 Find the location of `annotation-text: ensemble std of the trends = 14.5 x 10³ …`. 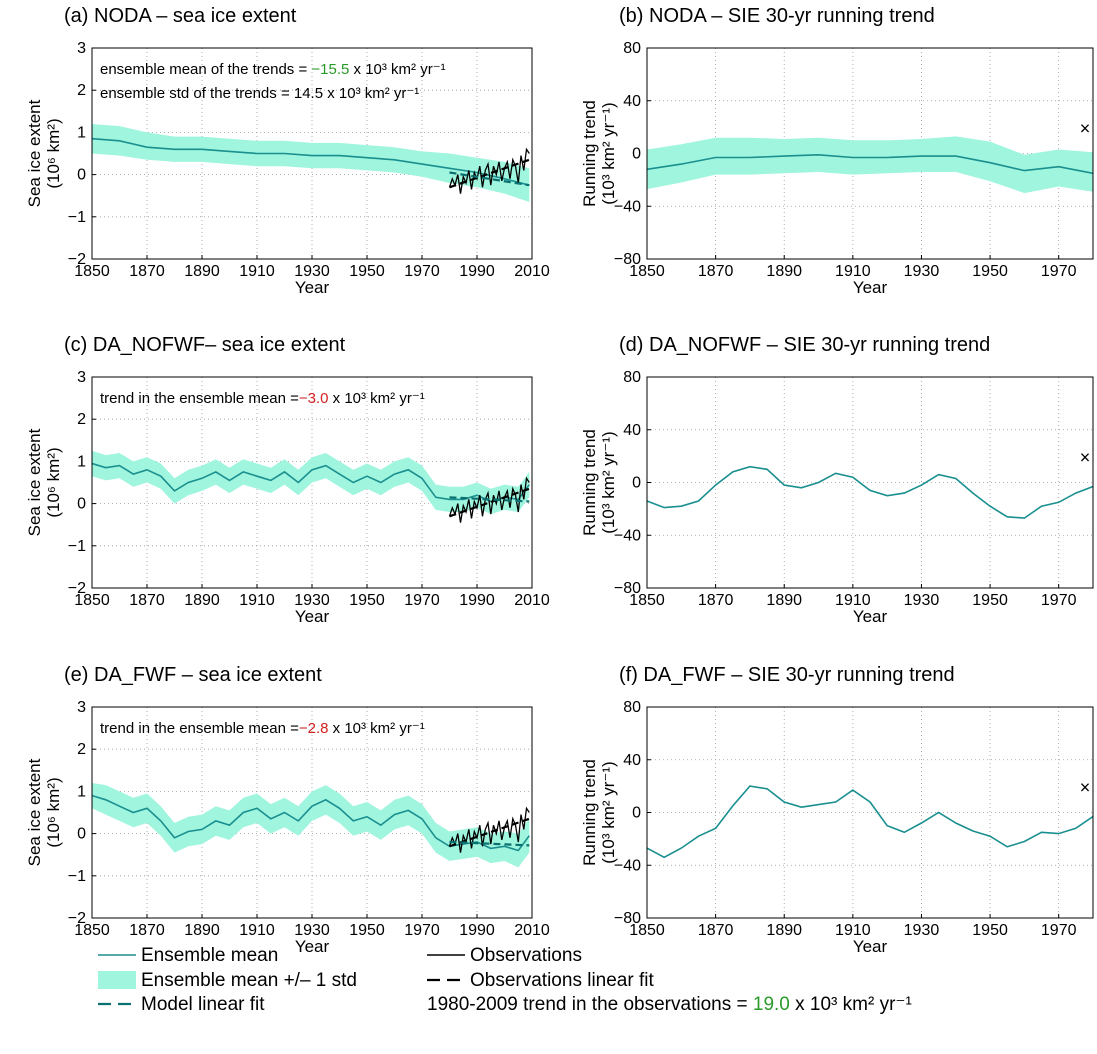

annotation-text: ensemble std of the trends = 14.5 x 10³ … is located at coordinates (259, 93).